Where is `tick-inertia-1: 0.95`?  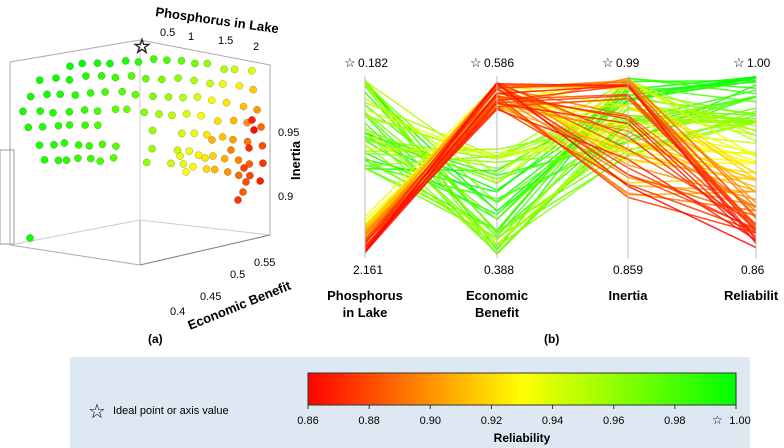 tick-inertia-1: 0.95 is located at coordinates (288, 133).